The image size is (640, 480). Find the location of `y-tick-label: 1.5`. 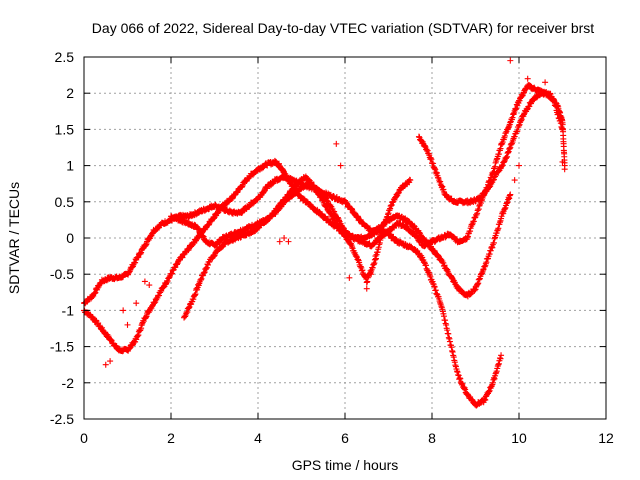

y-tick-label: 1.5 is located at coordinates (65, 129).